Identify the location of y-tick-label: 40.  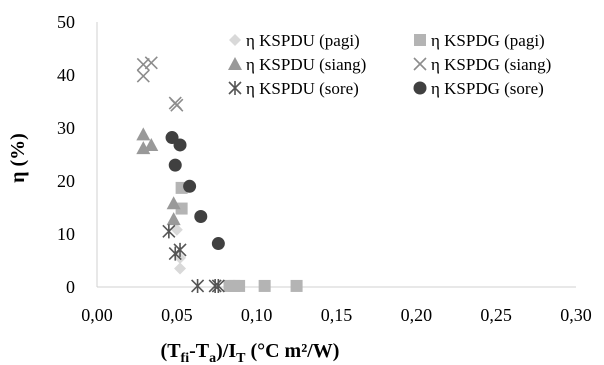
(66, 75).